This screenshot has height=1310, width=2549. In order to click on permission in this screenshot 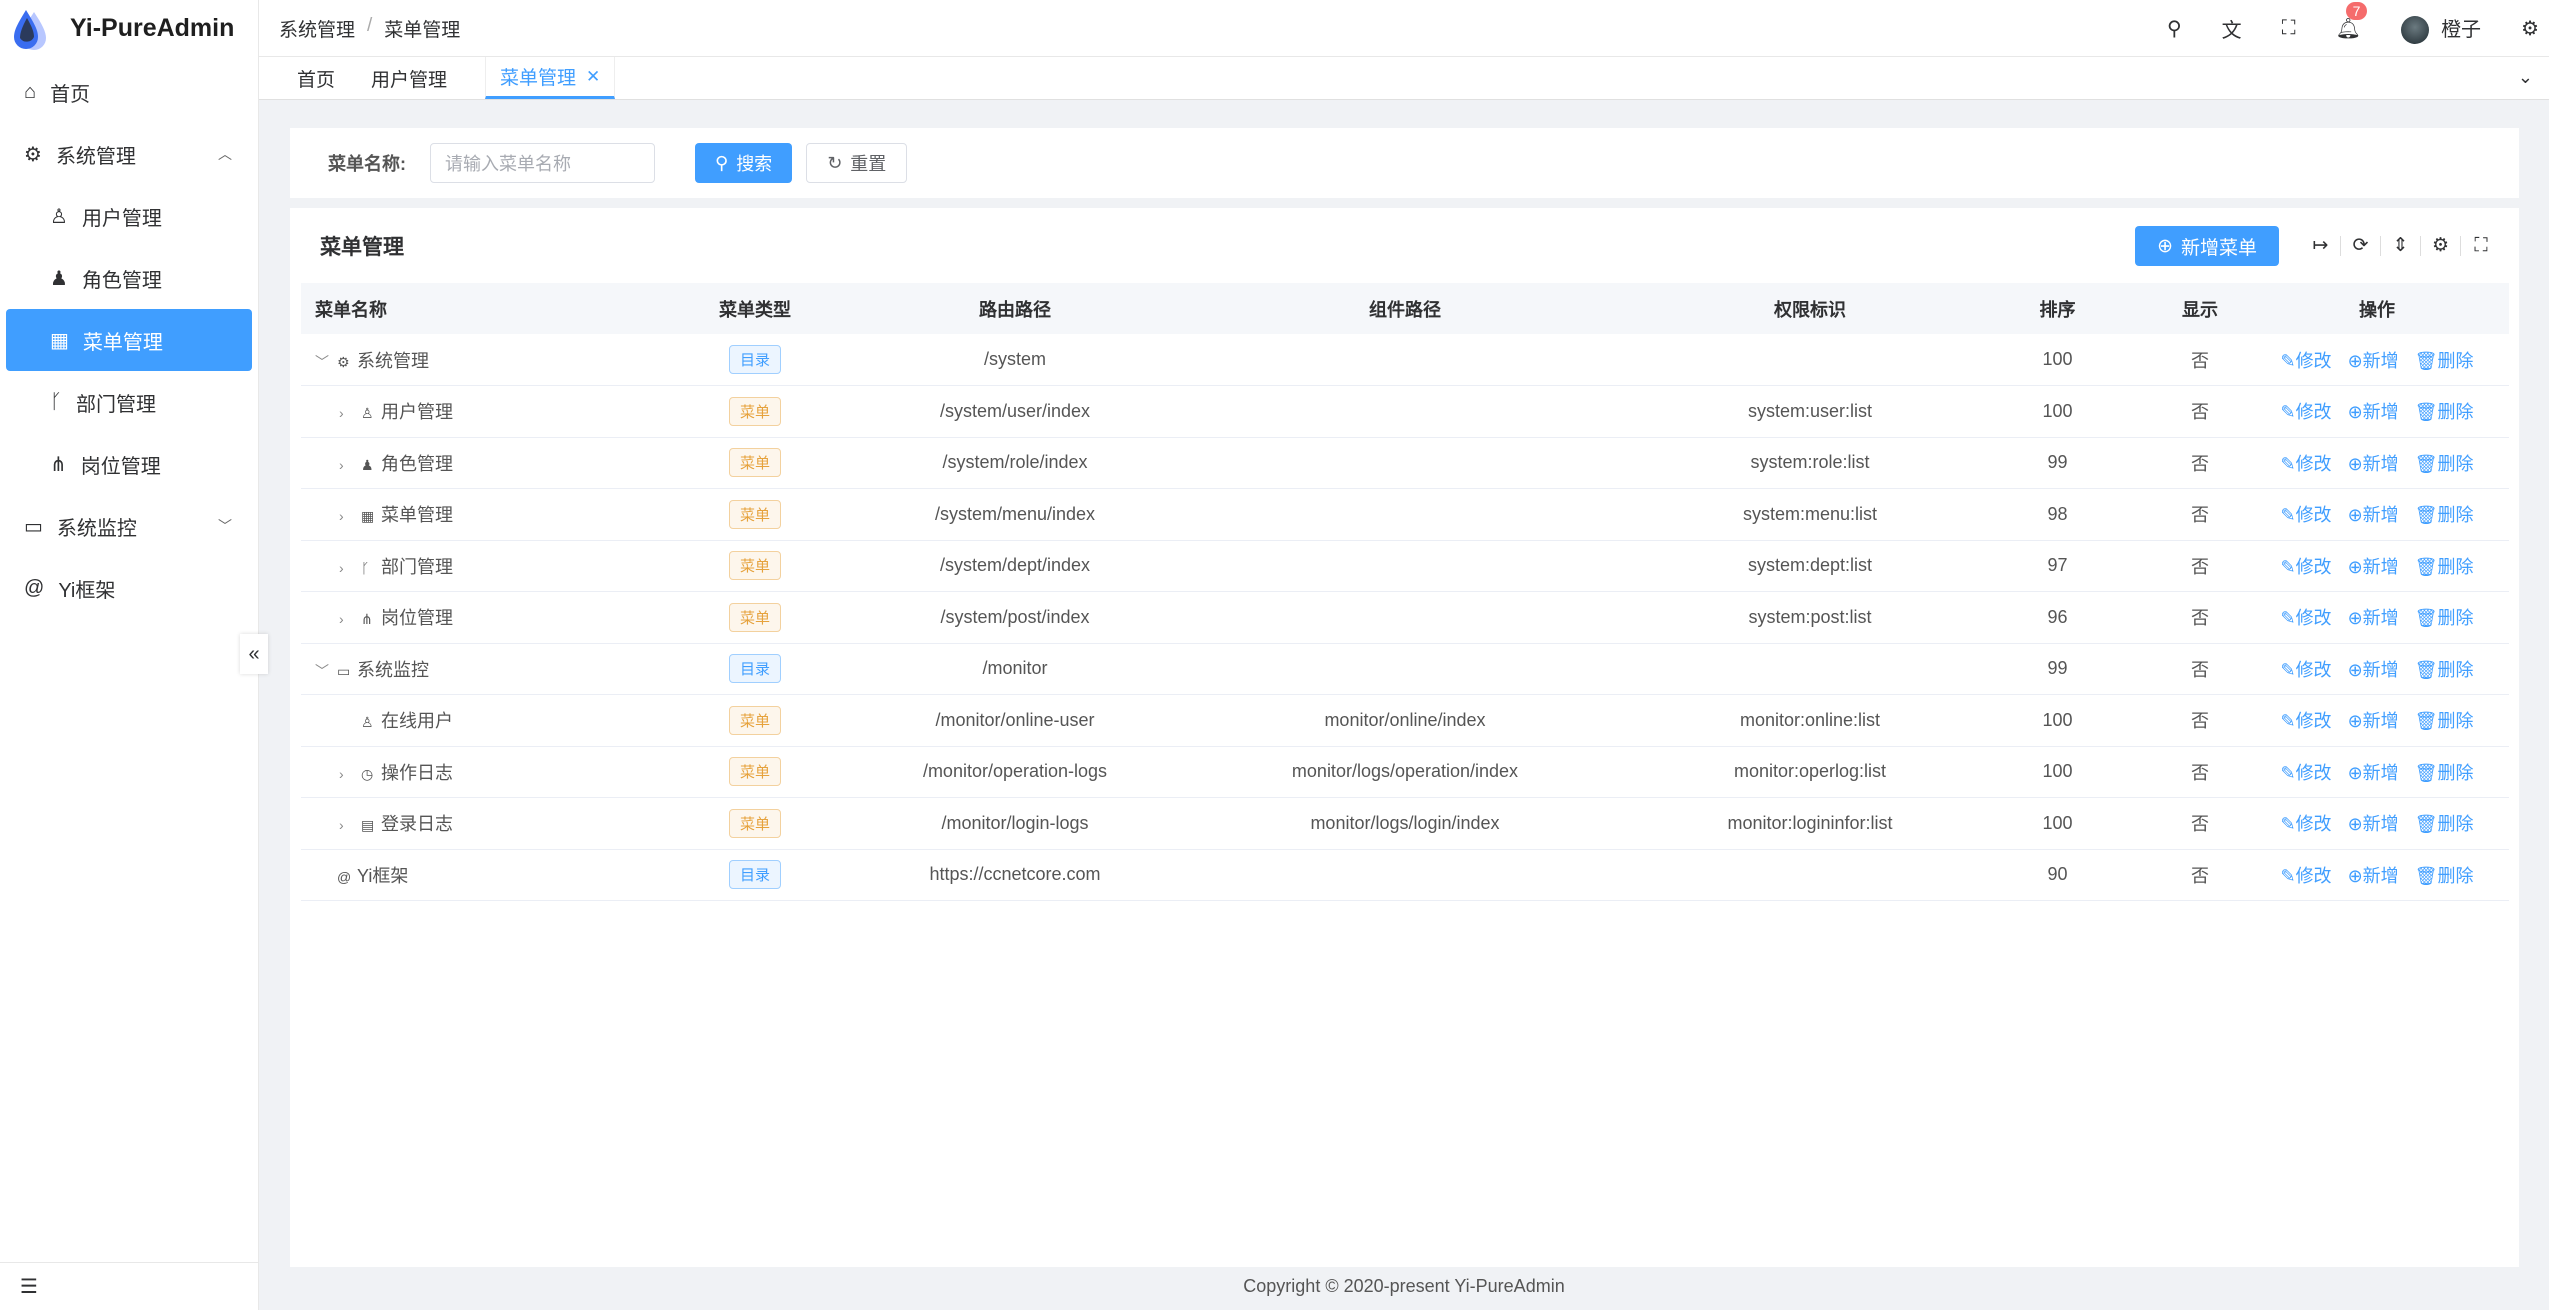, I will do `click(1810, 875)`.